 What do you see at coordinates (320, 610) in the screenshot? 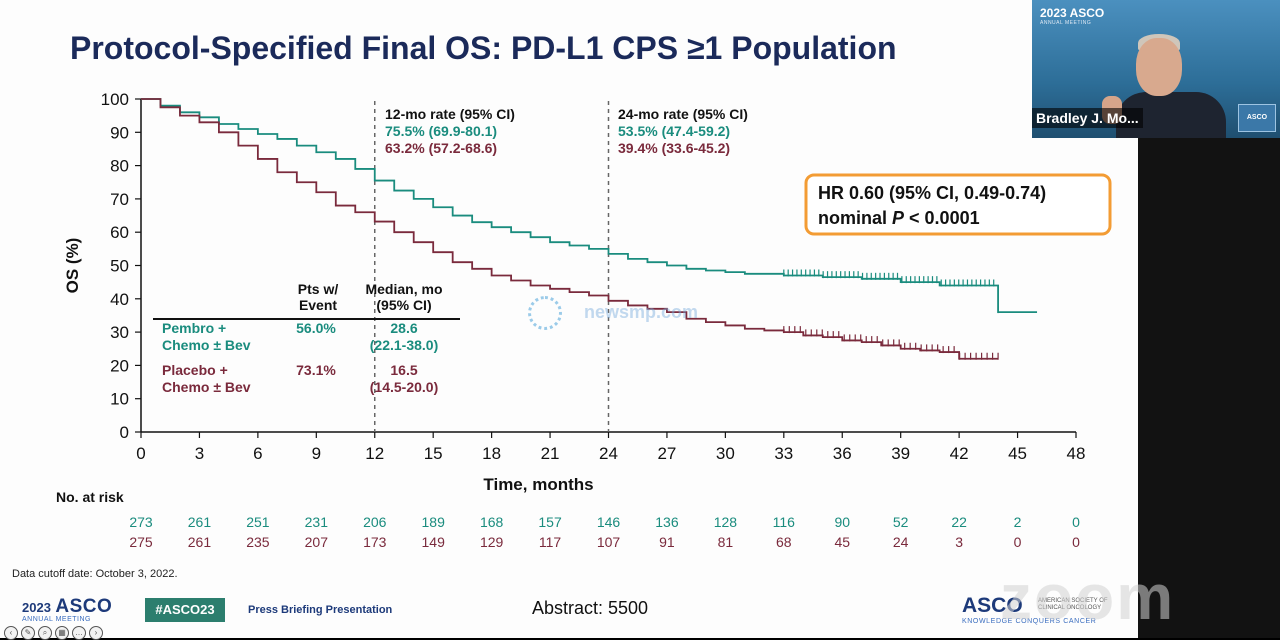
I see `press-briefing-label: Press Briefing Presentation` at bounding box center [320, 610].